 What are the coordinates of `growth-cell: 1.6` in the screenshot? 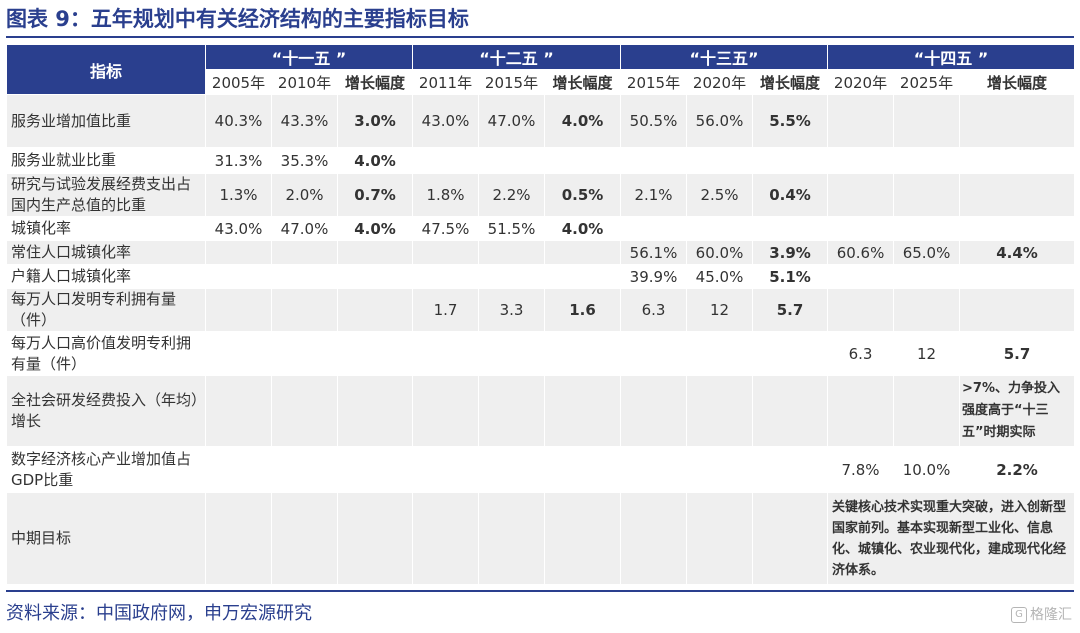 It's located at (582, 310).